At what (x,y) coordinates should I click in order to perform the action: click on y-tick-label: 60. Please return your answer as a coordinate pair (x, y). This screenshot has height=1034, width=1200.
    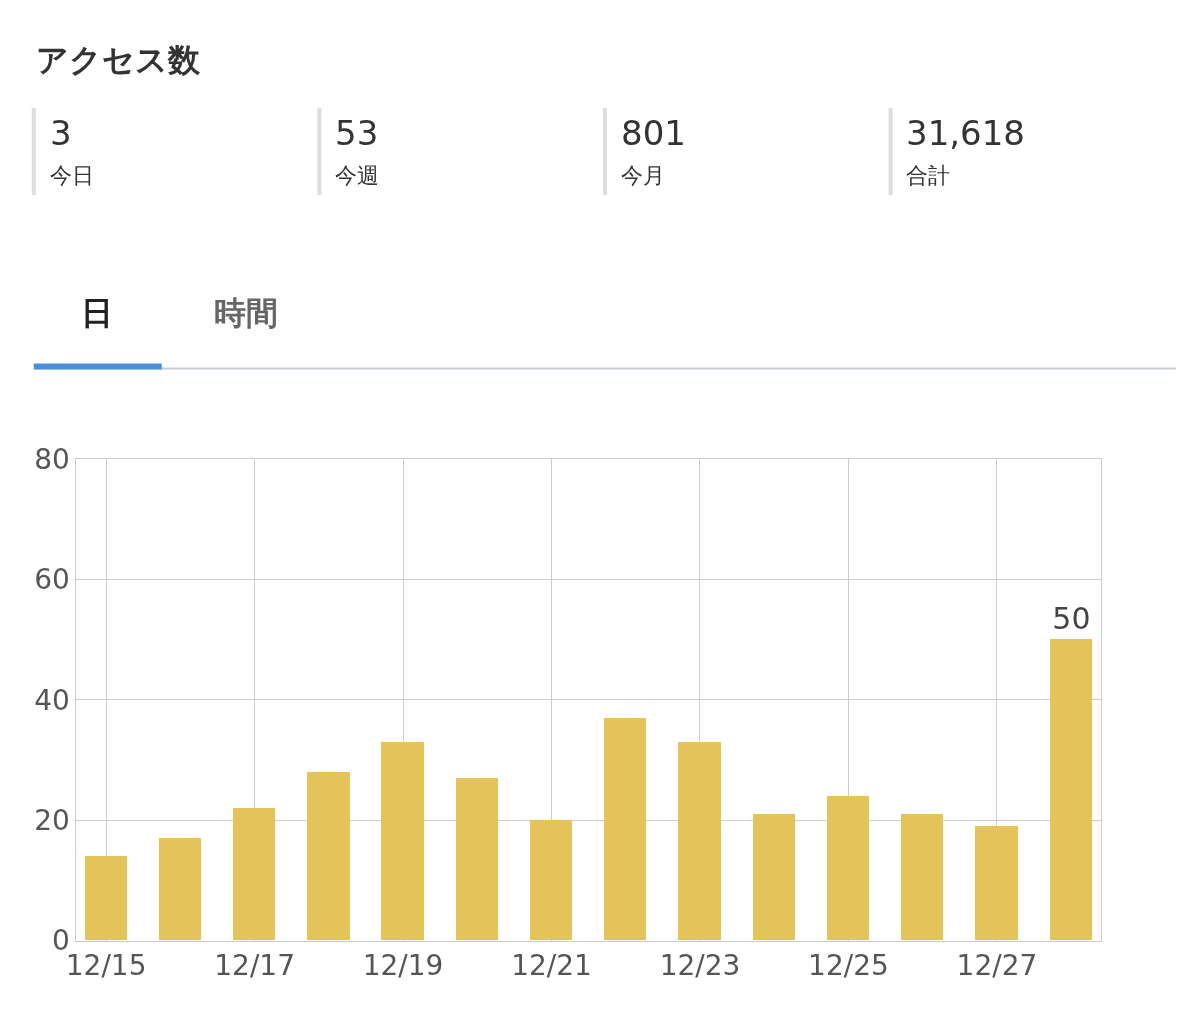
    Looking at the image, I should click on (52, 580).